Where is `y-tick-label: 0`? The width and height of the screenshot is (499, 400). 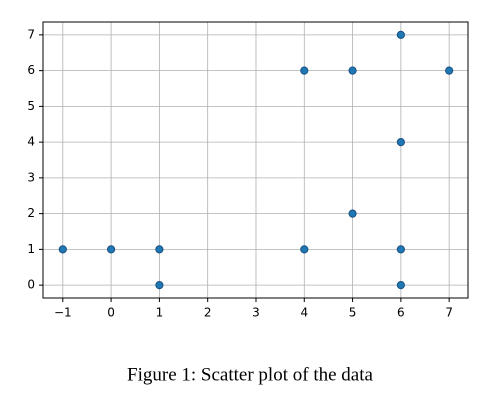
y-tick-label: 0 is located at coordinates (31, 285).